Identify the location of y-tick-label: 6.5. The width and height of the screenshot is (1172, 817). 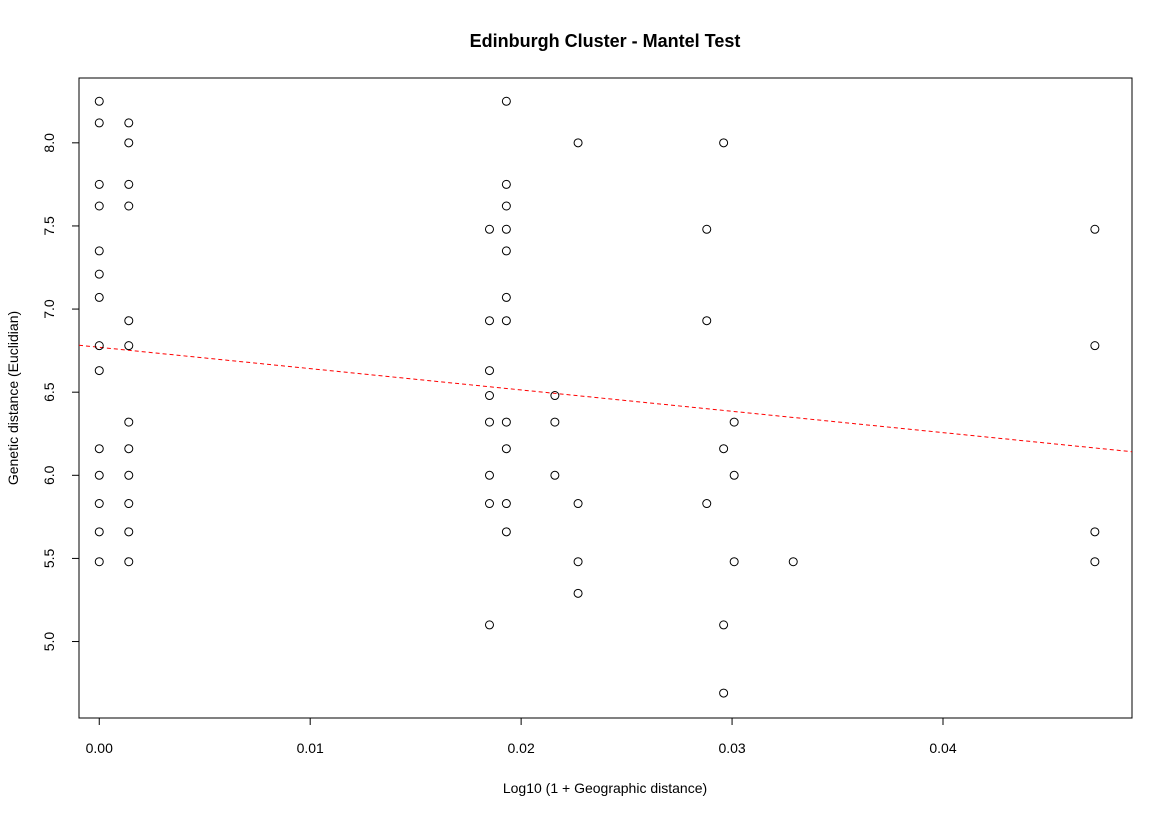
(49, 392).